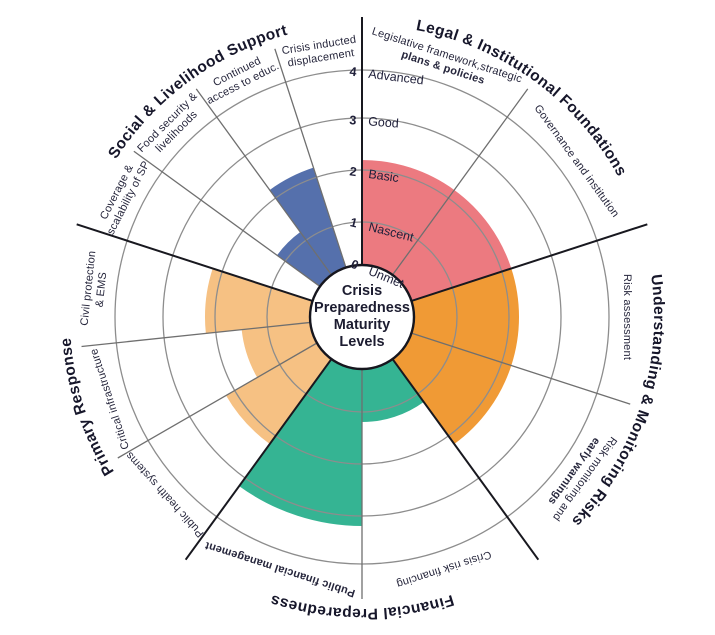  I want to click on scale-label-advanced: 4 Advanced, so click(387, 76).